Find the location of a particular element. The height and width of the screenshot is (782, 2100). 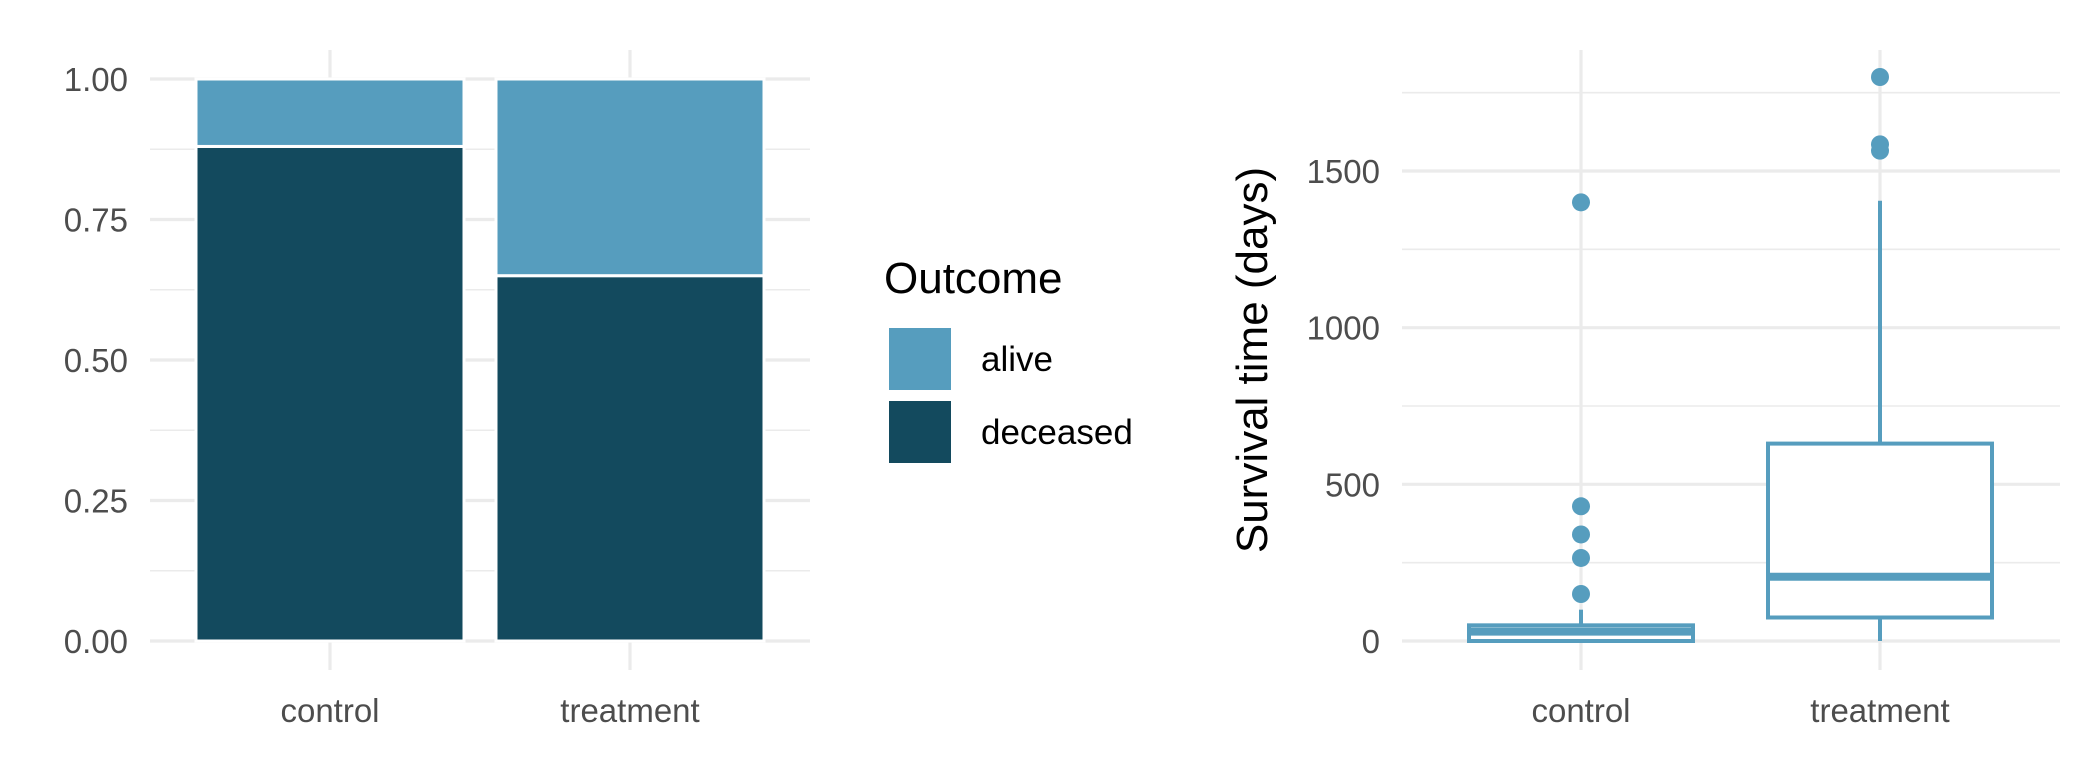

y-tick-label: 1500 is located at coordinates (1343, 171).